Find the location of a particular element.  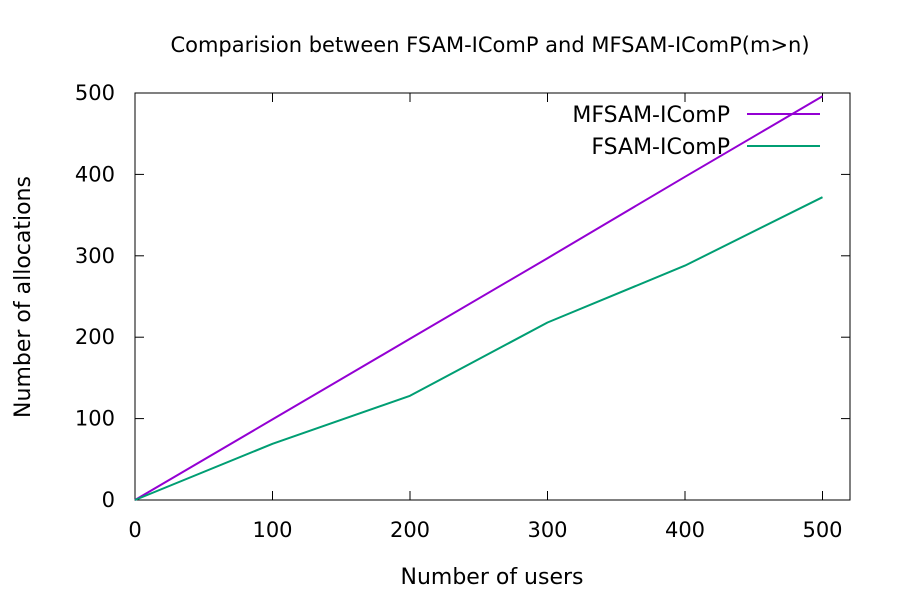

legend: MFSAM-IComP FSAM-IComP is located at coordinates (696, 131).